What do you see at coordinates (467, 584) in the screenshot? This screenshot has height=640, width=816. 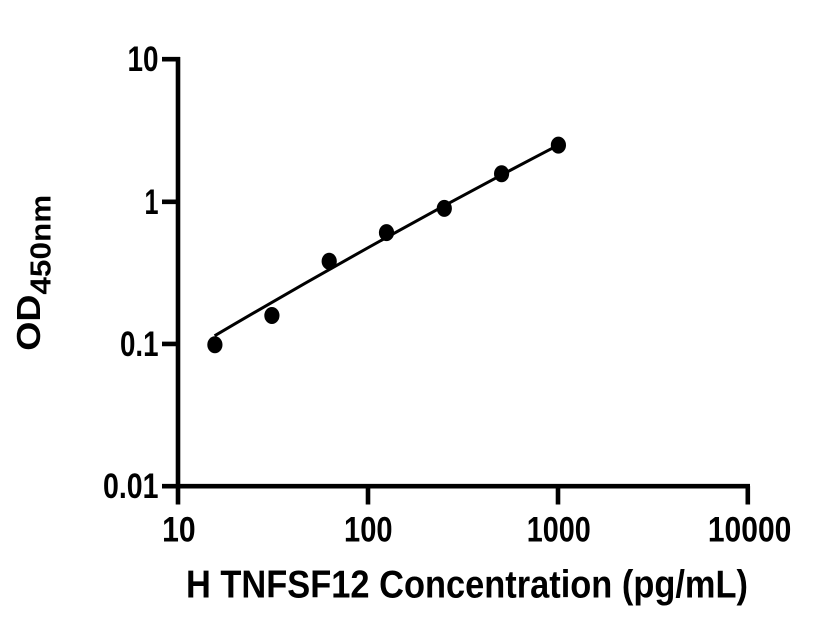 I see `svg-text:H TNFSF12 Concentration (pg/mL: H TNFSF12 Concentration (pg/mL)` at bounding box center [467, 584].